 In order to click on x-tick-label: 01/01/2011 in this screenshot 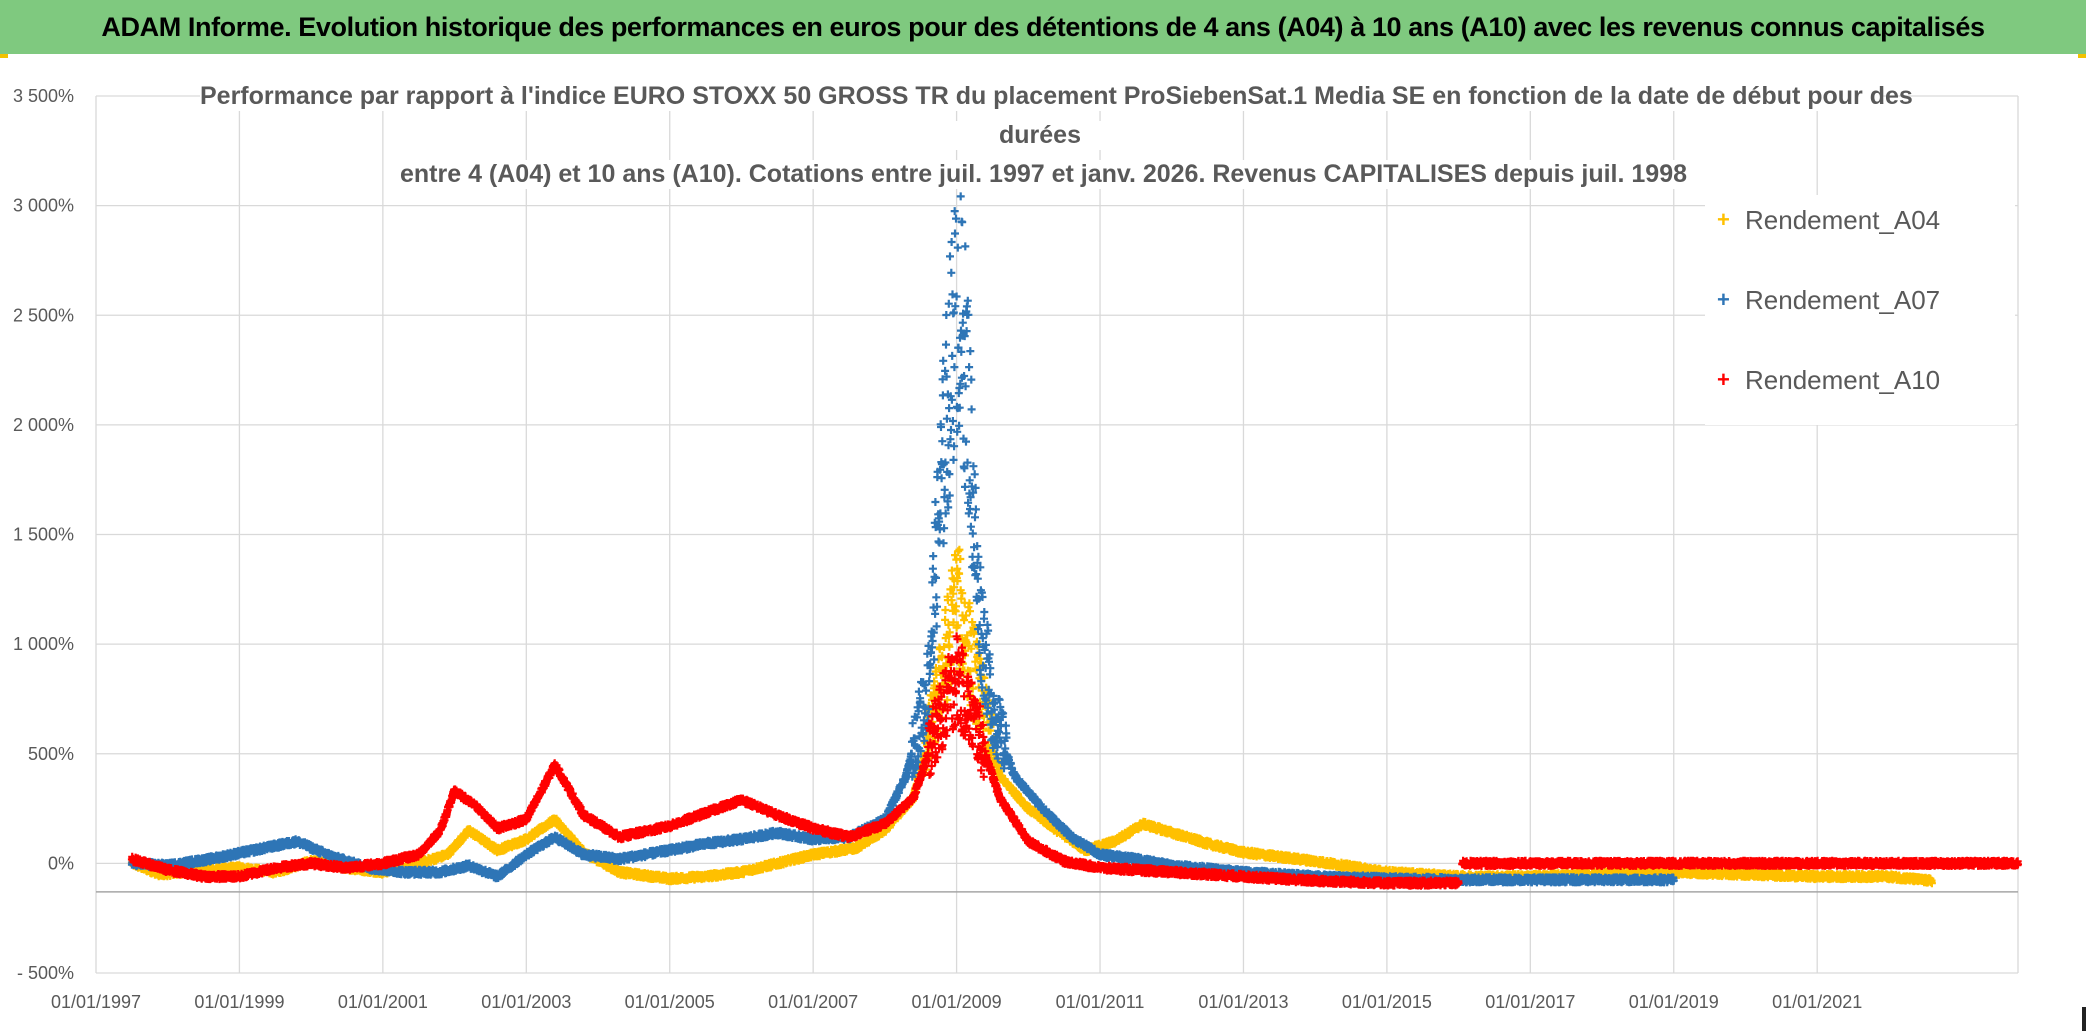, I will do `click(1100, 1002)`.